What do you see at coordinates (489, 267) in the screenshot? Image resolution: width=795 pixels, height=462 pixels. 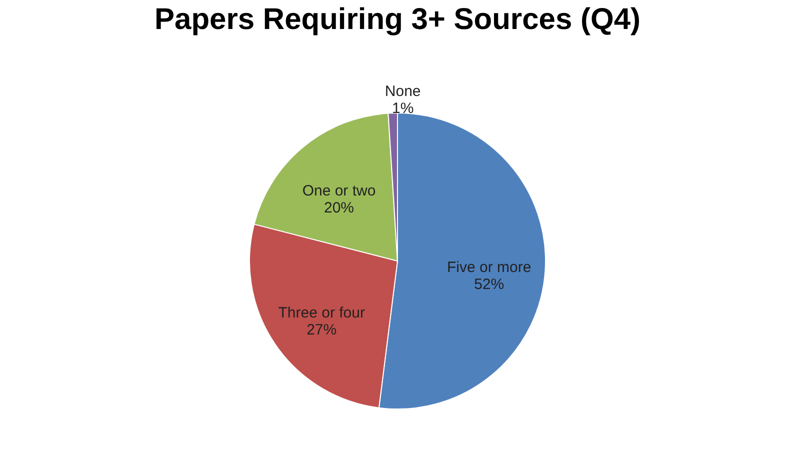 I see `slice-label: Five or more` at bounding box center [489, 267].